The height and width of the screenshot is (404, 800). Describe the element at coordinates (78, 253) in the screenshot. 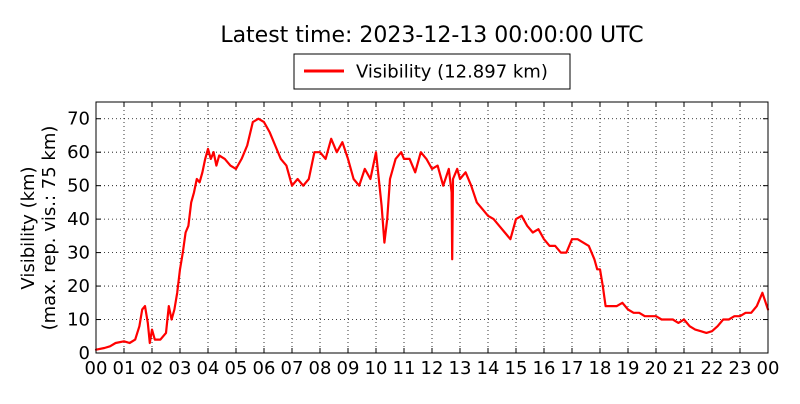

I see `y-tick-label-3: 30` at that location.